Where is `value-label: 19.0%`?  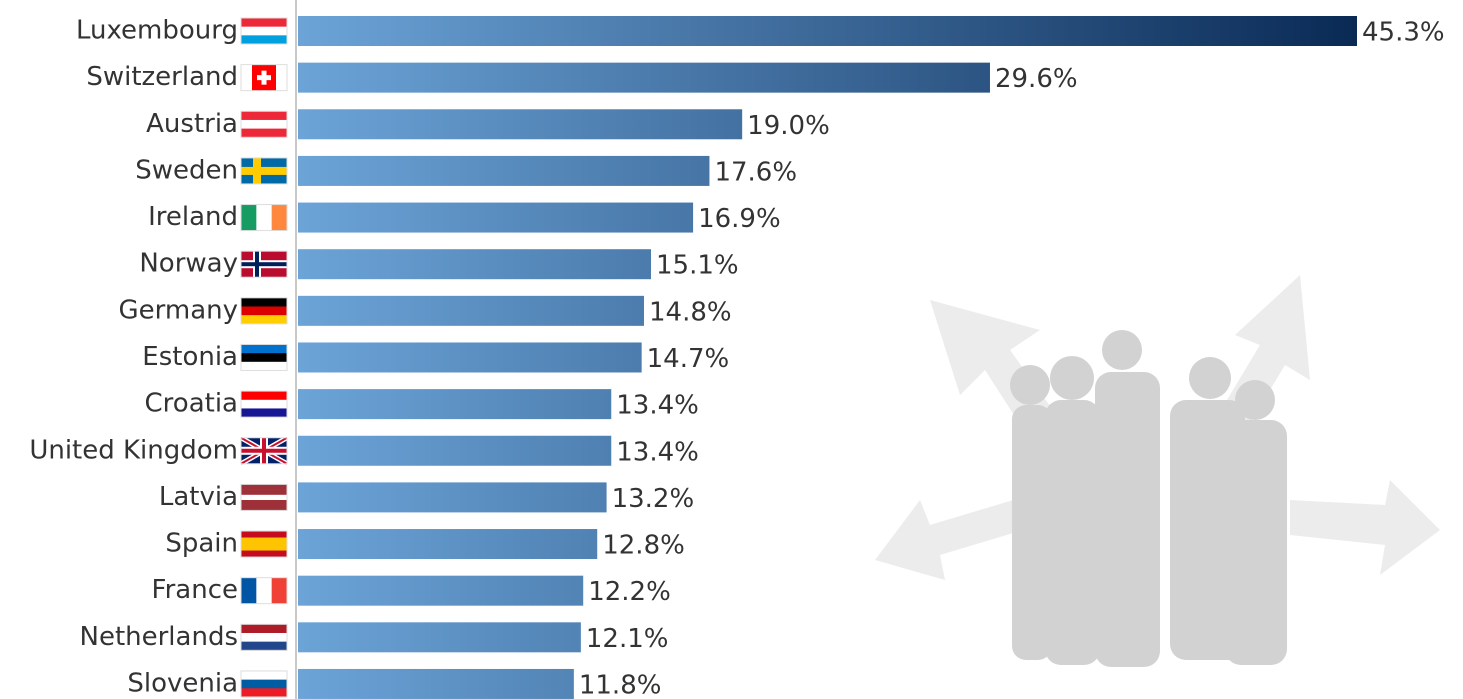 value-label: 19.0% is located at coordinates (788, 126).